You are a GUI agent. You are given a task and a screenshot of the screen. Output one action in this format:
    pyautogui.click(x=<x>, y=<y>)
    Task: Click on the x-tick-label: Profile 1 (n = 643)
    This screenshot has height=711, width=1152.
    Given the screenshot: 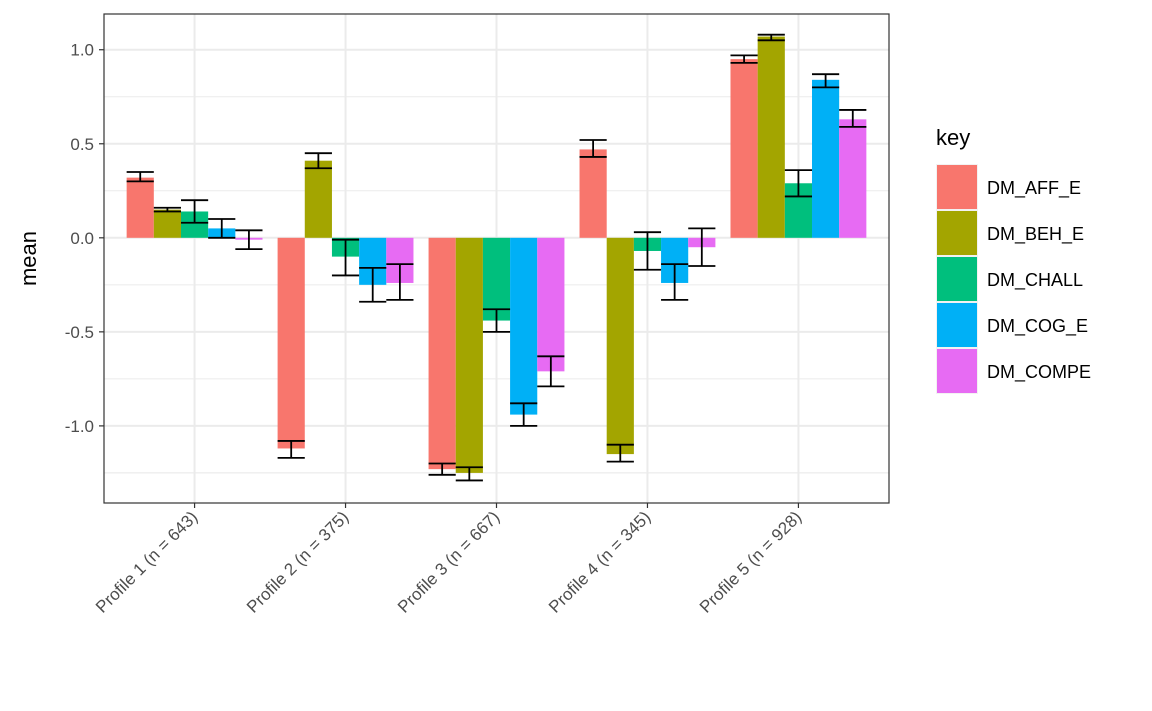 What is the action you would take?
    pyautogui.click(x=146, y=561)
    